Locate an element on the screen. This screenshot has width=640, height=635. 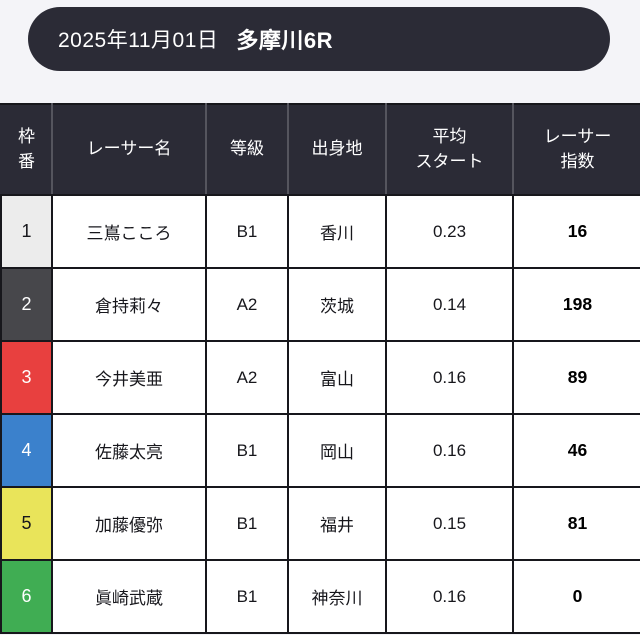
racer-name-cell: 今井美亜 is located at coordinates (129, 377).